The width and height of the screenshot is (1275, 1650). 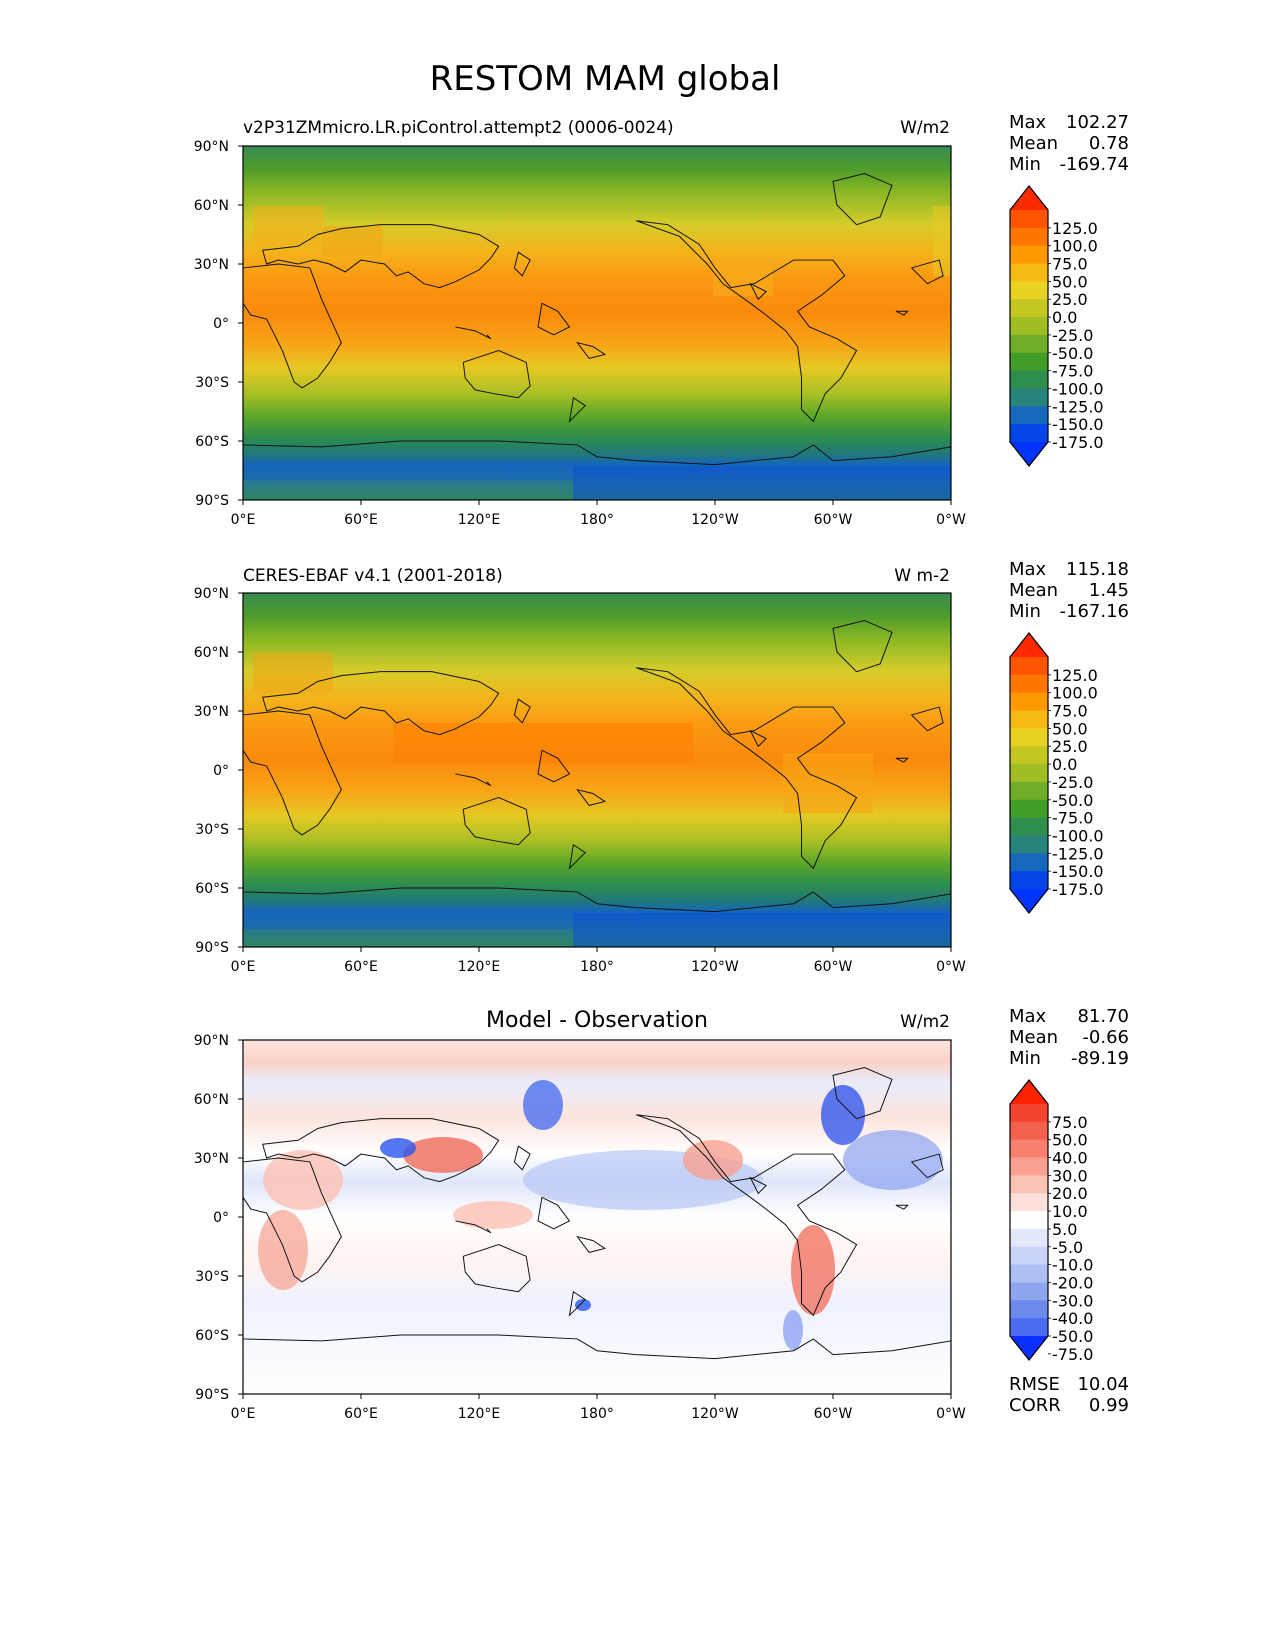 I want to click on colorbar-level-label: 100.0, so click(x=1075, y=693).